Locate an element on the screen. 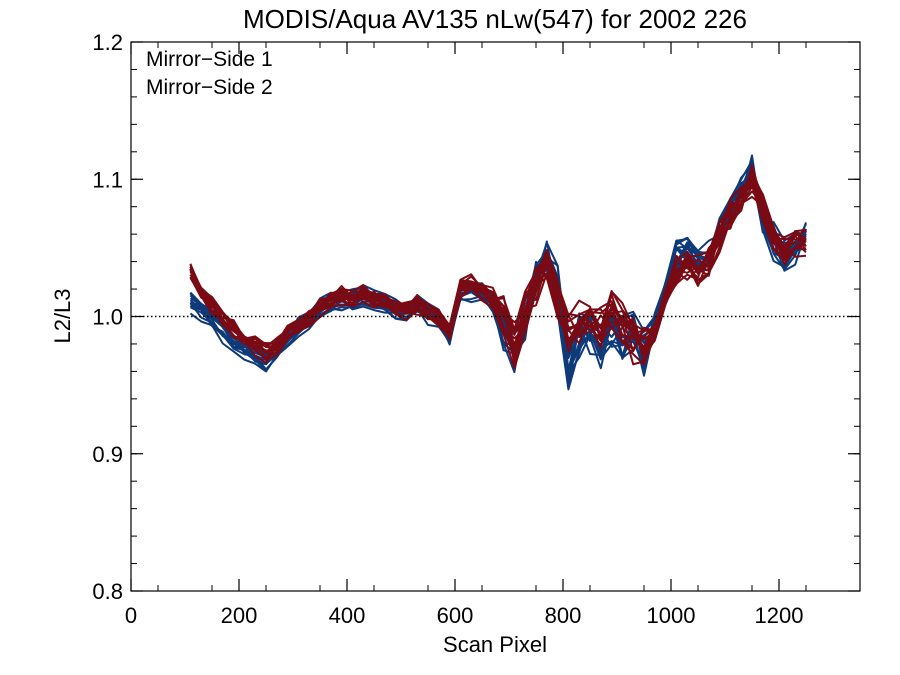 This screenshot has width=900, height=675. legend-entry-2: Mirror−Side 2 is located at coordinates (209, 87).